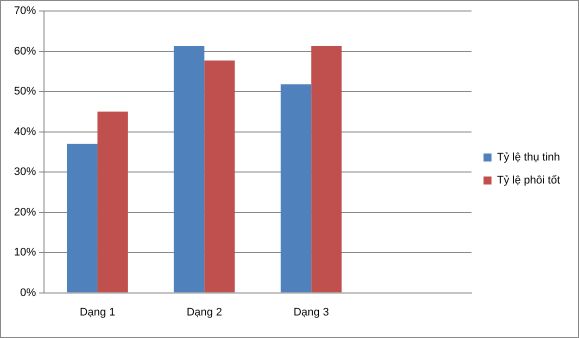  I want to click on y-tick-label: 10%, so click(25, 252).